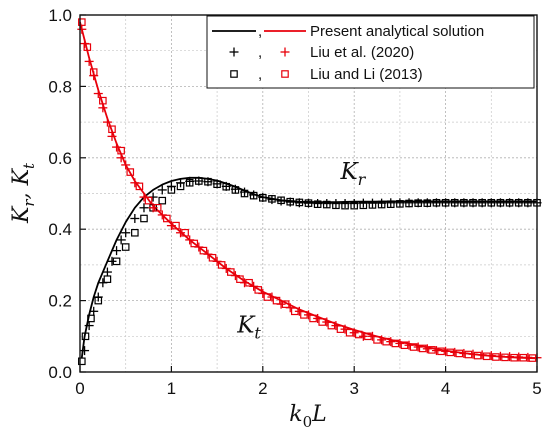 Image resolution: width=550 pixels, height=437 pixels. What do you see at coordinates (285, 52) in the screenshot?
I see `legend-marker-liu2020-kt` at bounding box center [285, 52].